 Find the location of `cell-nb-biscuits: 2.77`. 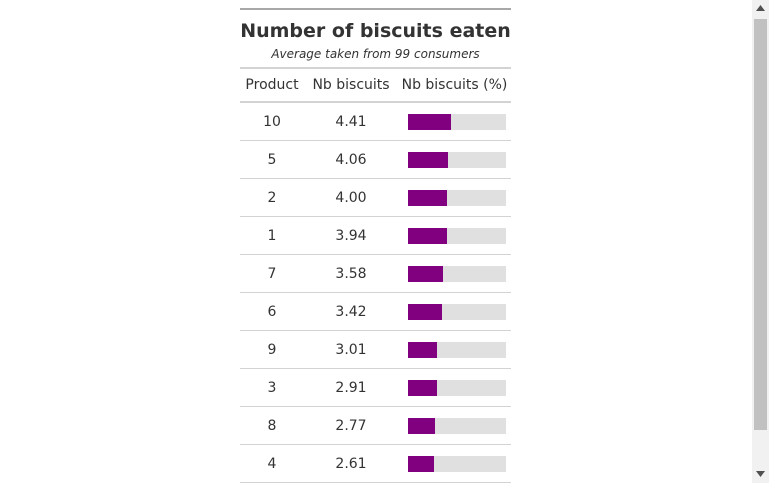

cell-nb-biscuits: 2.77 is located at coordinates (351, 425).